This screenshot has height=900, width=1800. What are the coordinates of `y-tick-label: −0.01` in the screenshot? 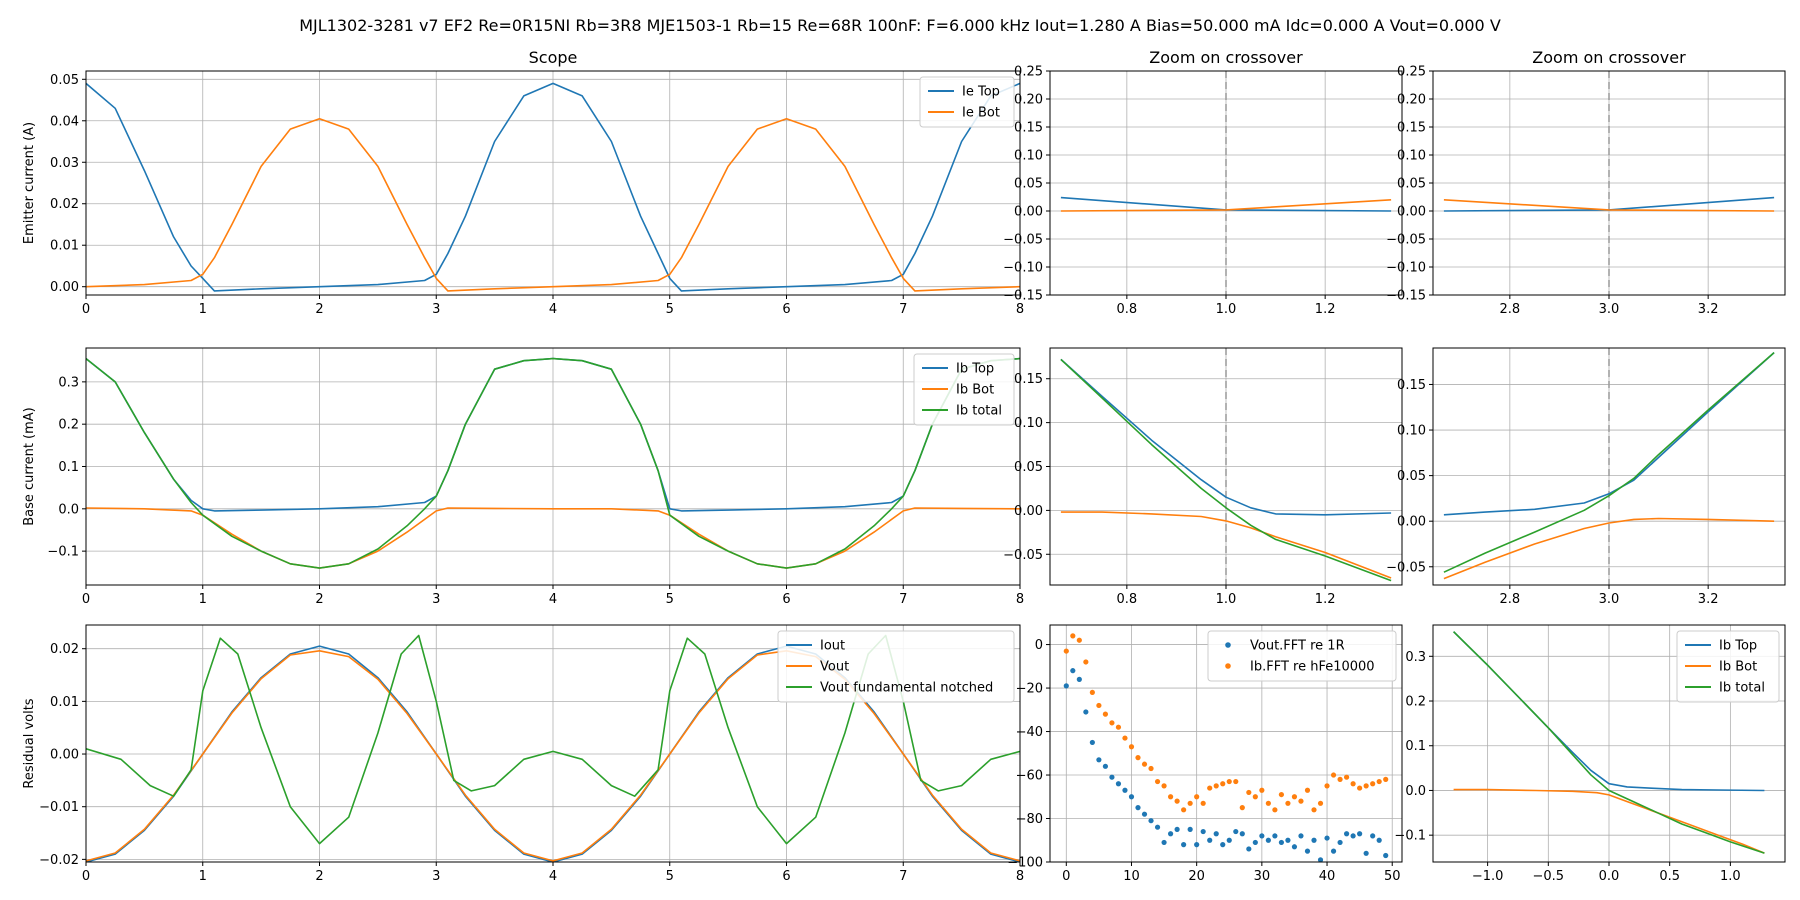 It's located at (59, 807).